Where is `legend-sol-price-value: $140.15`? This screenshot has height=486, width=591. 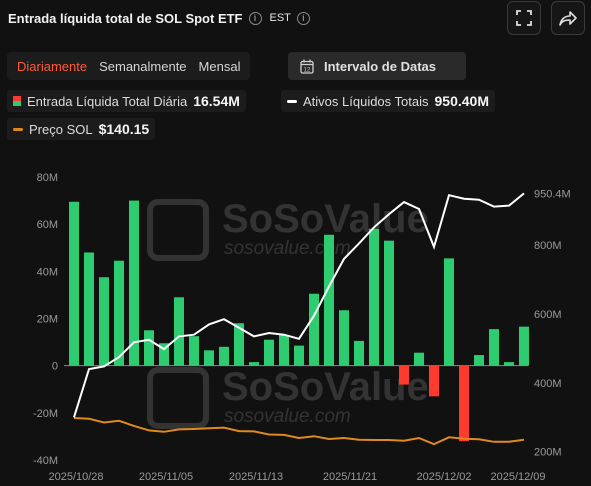 legend-sol-price-value: $140.15 is located at coordinates (124, 129).